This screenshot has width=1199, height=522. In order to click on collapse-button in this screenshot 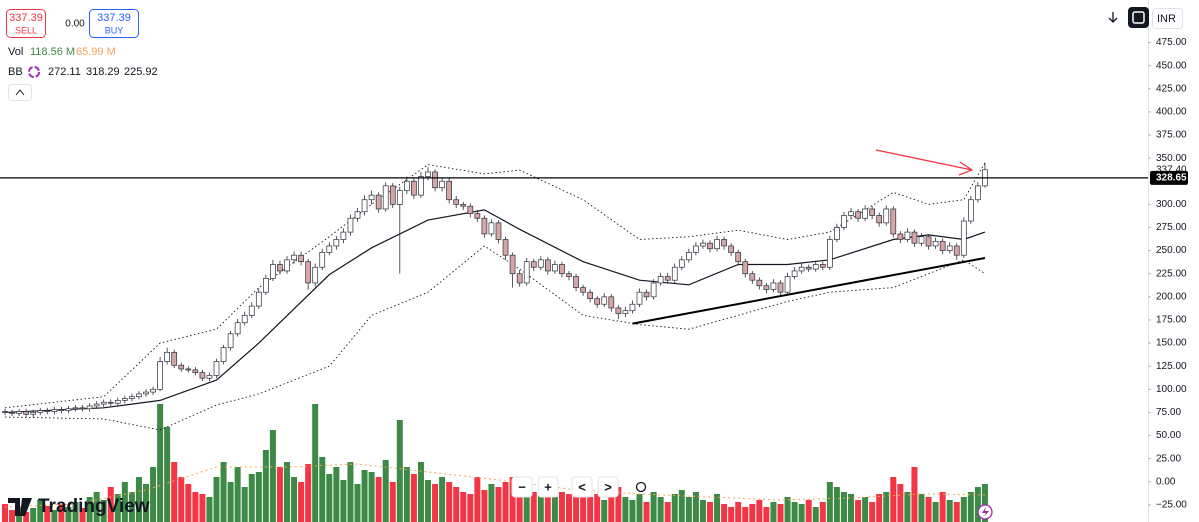, I will do `click(20, 92)`.